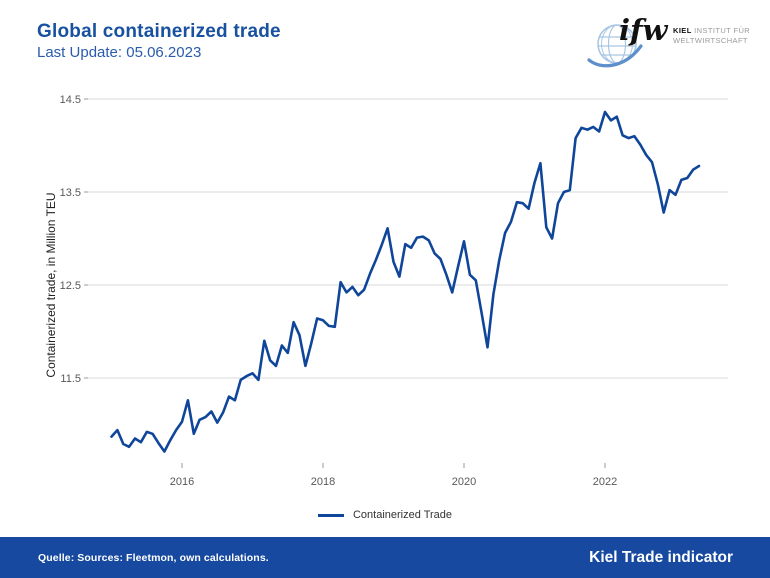  I want to click on legend-line-swatch, so click(330, 515).